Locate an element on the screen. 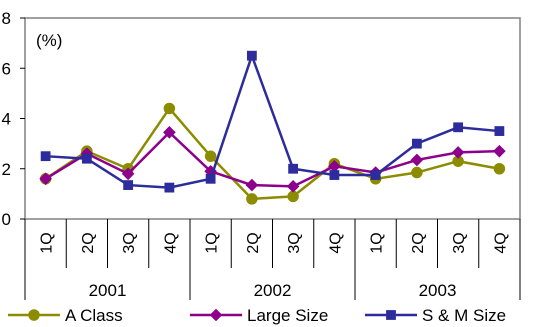  legend-item: Large Size is located at coordinates (259, 315).